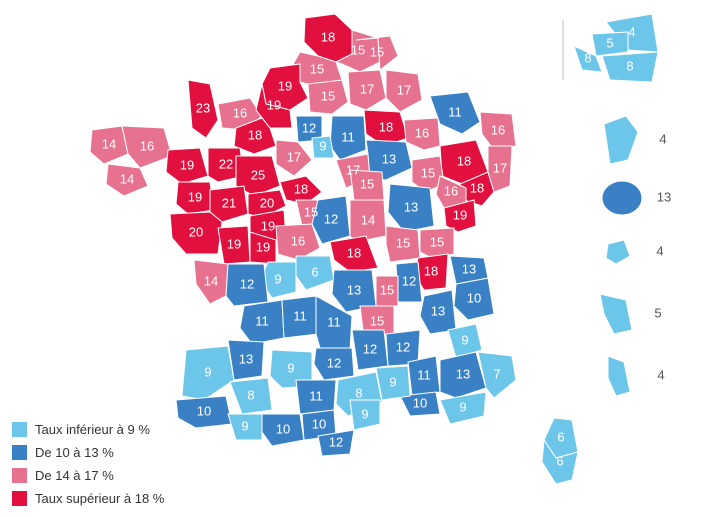 This screenshot has width=718, height=517. I want to click on overseas-labels: 4 13 4 5 4, so click(662, 256).